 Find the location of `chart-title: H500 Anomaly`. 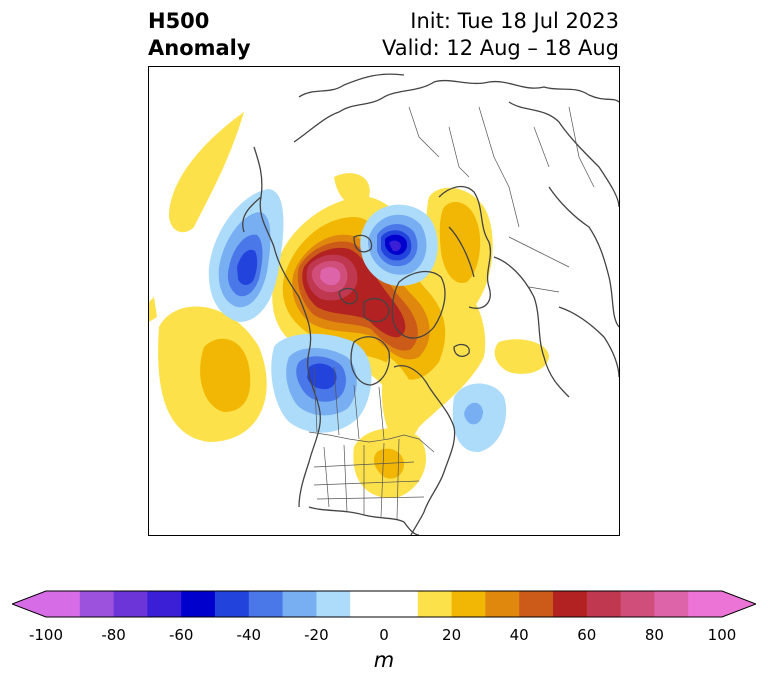

chart-title: H500 Anomaly is located at coordinates (199, 35).